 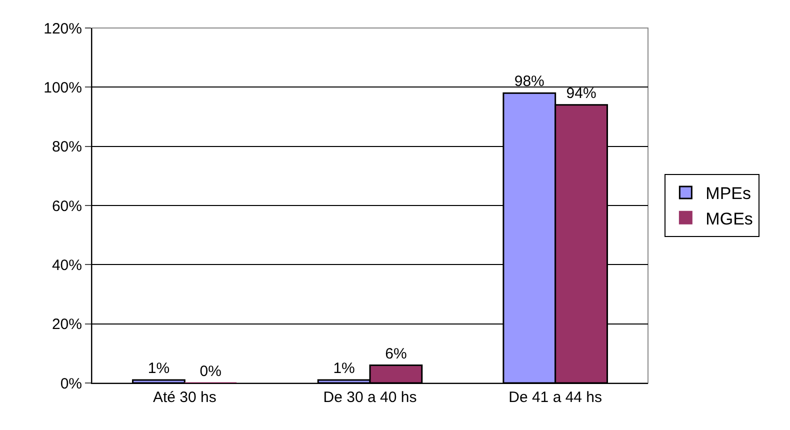 I want to click on y-tick-label: 60%, so click(x=67, y=206).